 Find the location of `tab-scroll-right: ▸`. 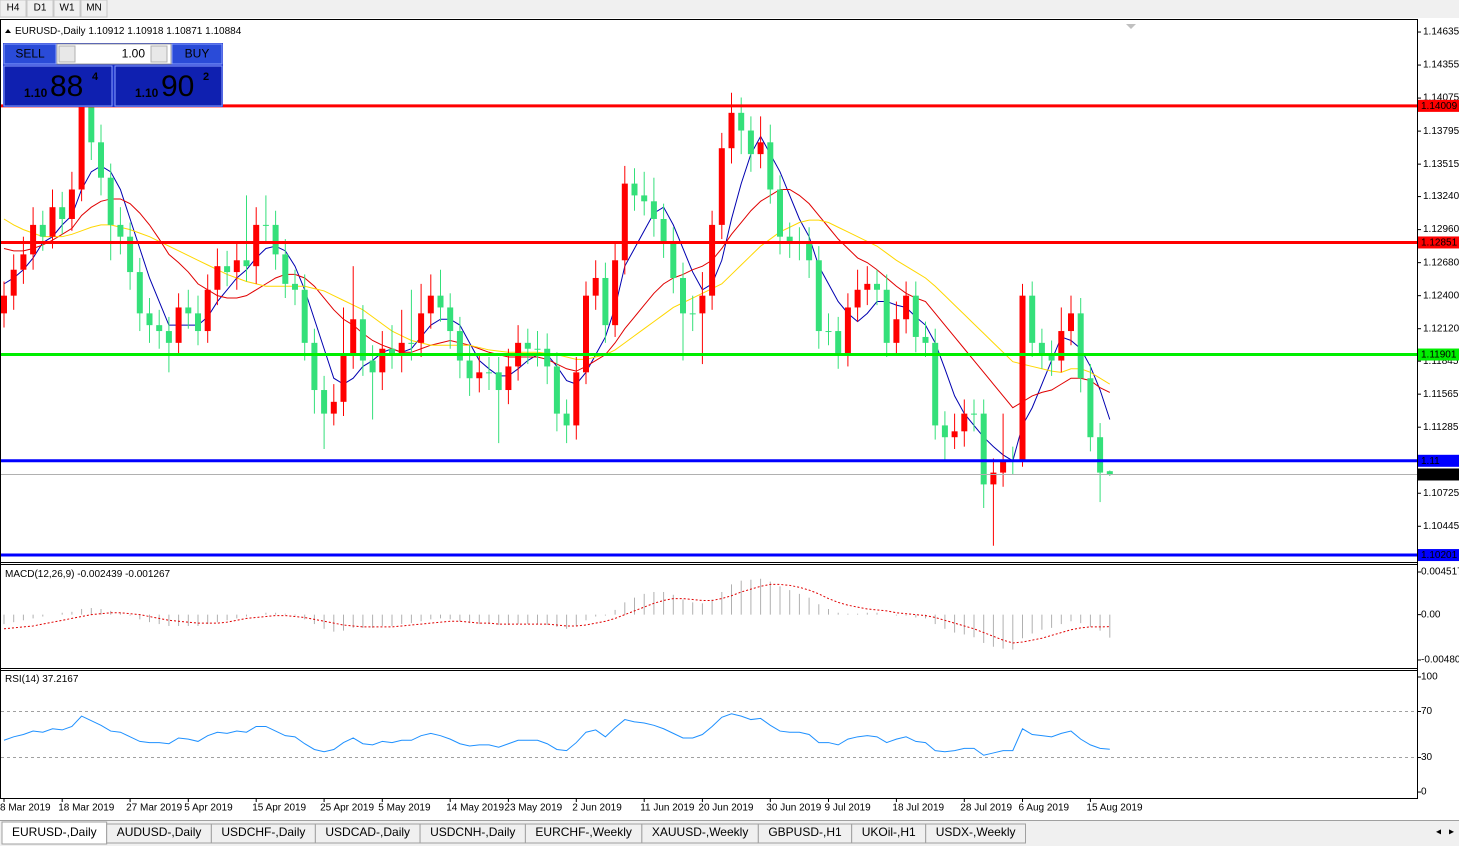

tab-scroll-right: ▸ is located at coordinates (1451, 832).